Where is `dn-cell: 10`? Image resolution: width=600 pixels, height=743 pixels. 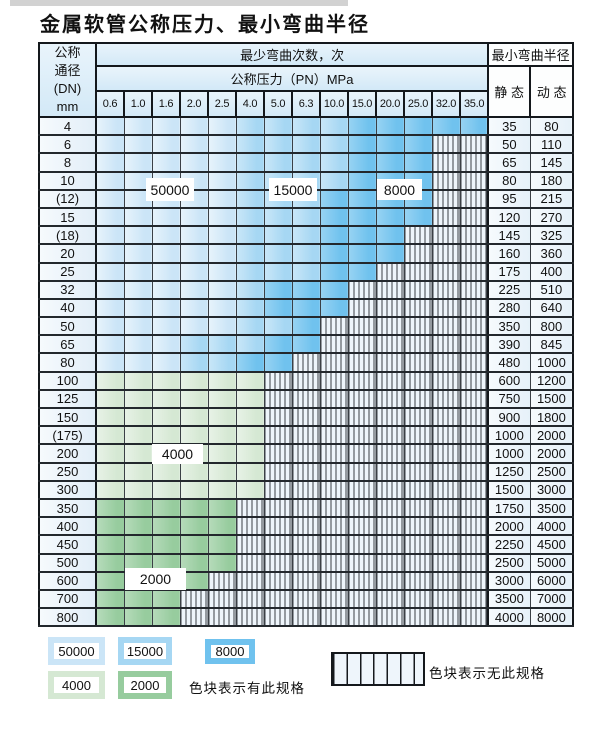
dn-cell: 10 is located at coordinates (67, 180).